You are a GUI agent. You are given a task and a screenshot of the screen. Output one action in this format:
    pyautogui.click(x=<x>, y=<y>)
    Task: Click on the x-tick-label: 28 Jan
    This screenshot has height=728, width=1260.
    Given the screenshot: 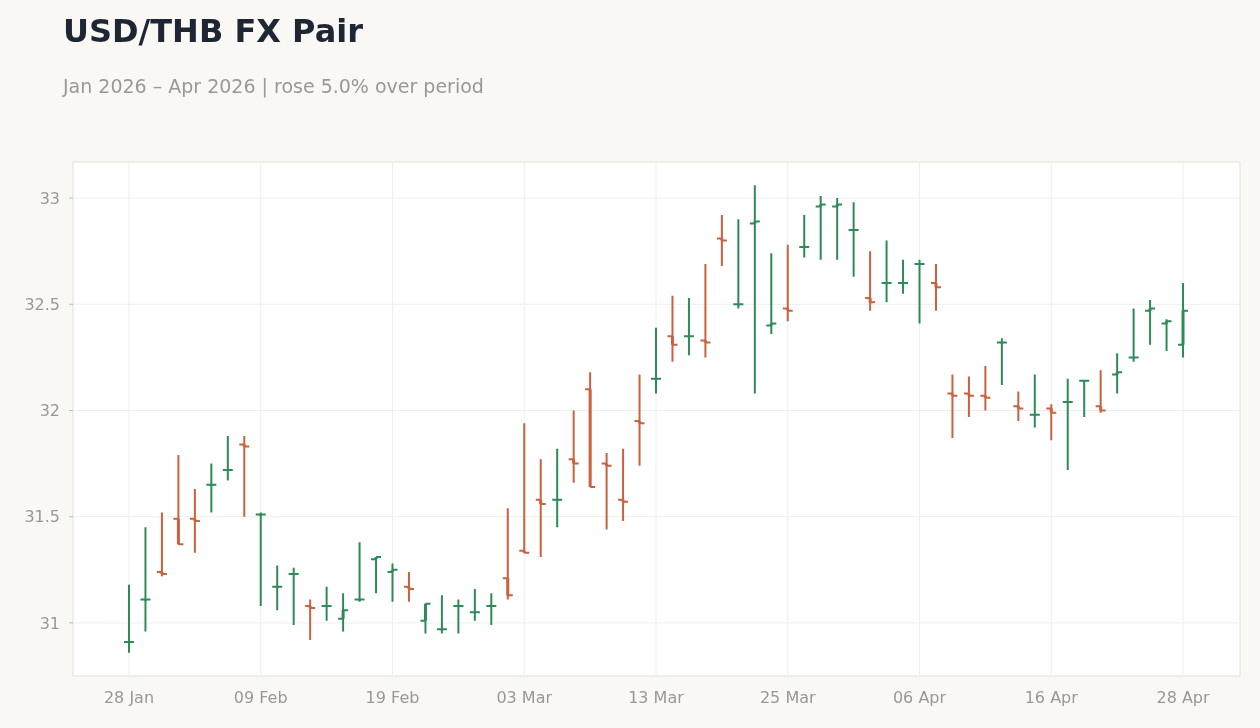 What is the action you would take?
    pyautogui.click(x=129, y=697)
    